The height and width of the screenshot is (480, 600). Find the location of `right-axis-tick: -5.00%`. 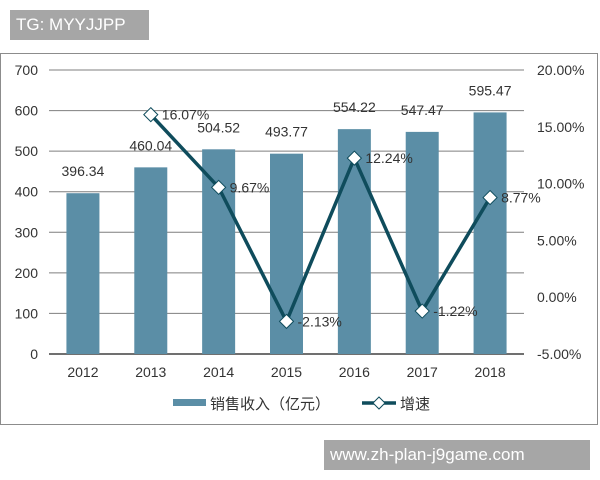

right-axis-tick: -5.00% is located at coordinates (559, 354).